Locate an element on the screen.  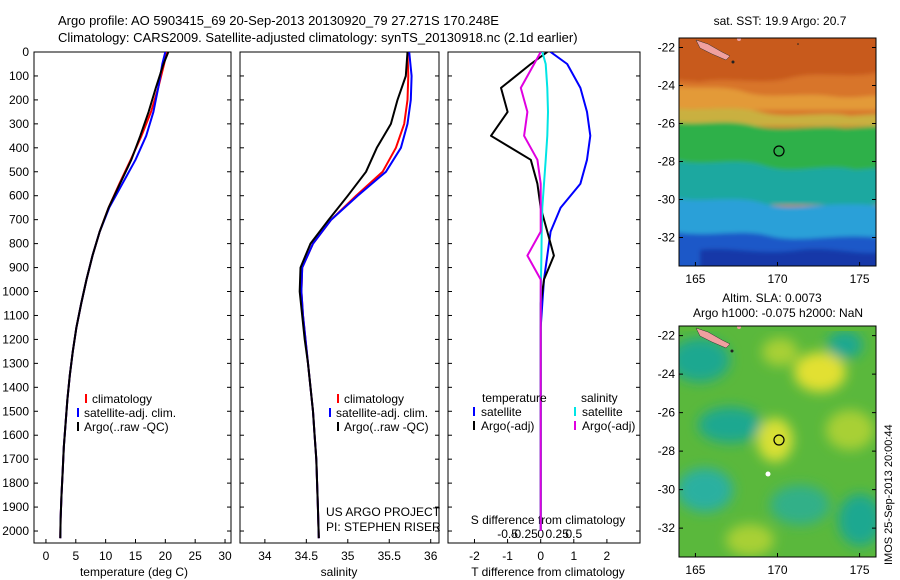
depth-tick-label: 900 is located at coordinates (19, 268).